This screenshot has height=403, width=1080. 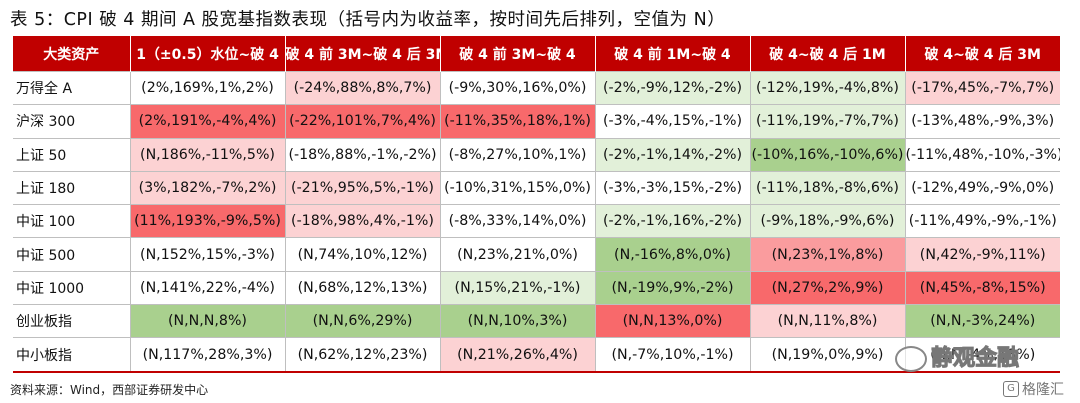 What do you see at coordinates (672, 355) in the screenshot?
I see `table-cell: (N,-7%,10%,-1%)` at bounding box center [672, 355].